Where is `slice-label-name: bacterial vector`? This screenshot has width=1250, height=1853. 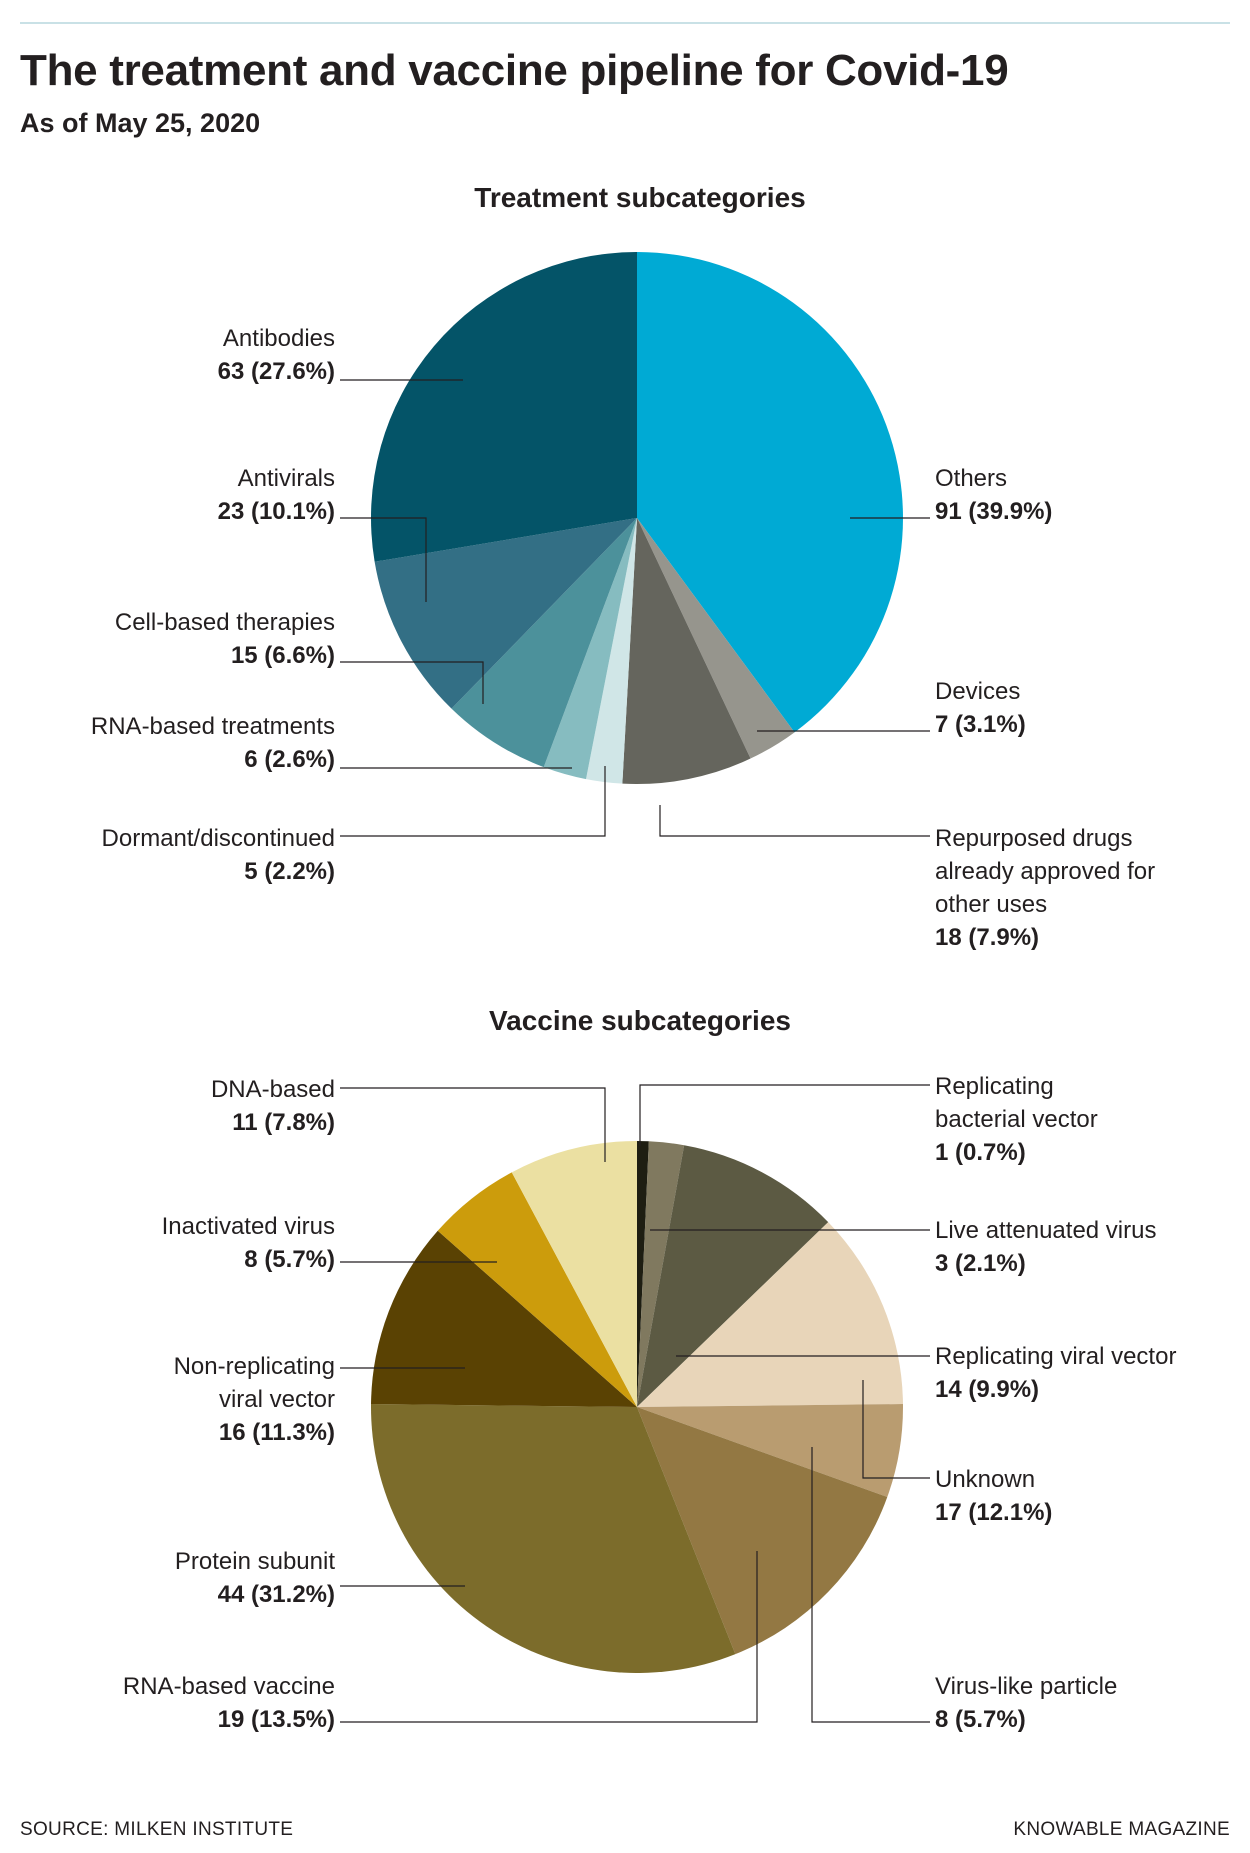
slice-label-name: bacterial vector is located at coordinates (1016, 1119).